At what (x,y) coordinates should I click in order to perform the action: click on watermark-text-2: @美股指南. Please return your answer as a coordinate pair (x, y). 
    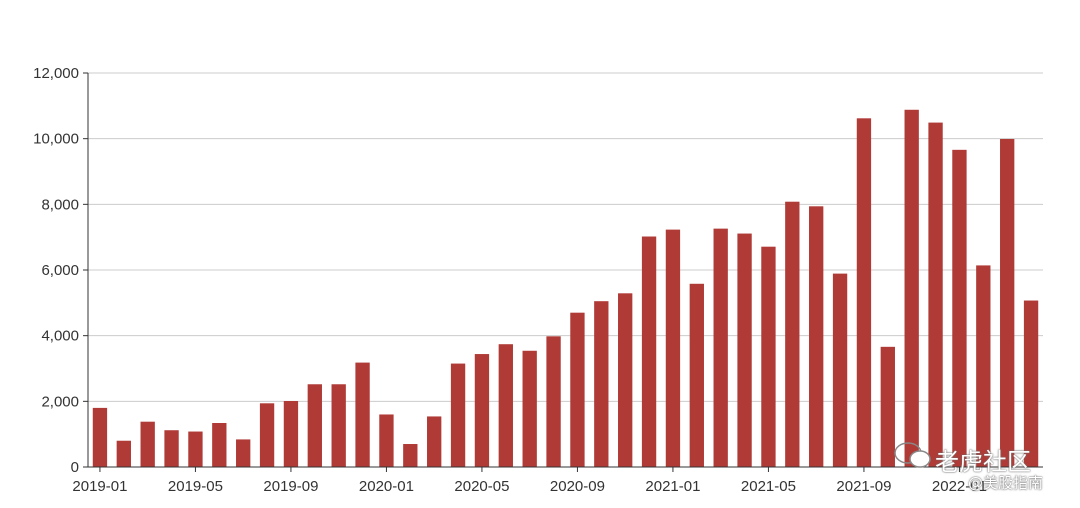
    Looking at the image, I should click on (1006, 483).